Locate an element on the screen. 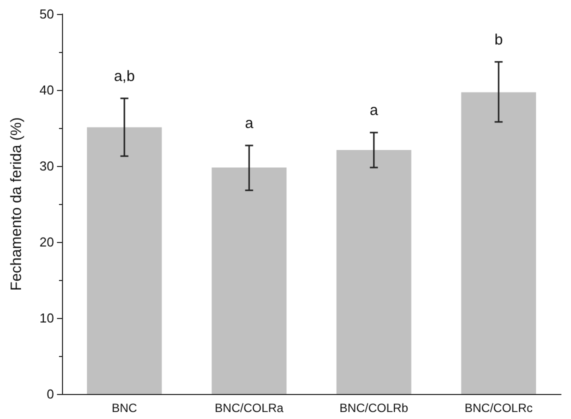  y-tick-label: 50 is located at coordinates (47, 14).